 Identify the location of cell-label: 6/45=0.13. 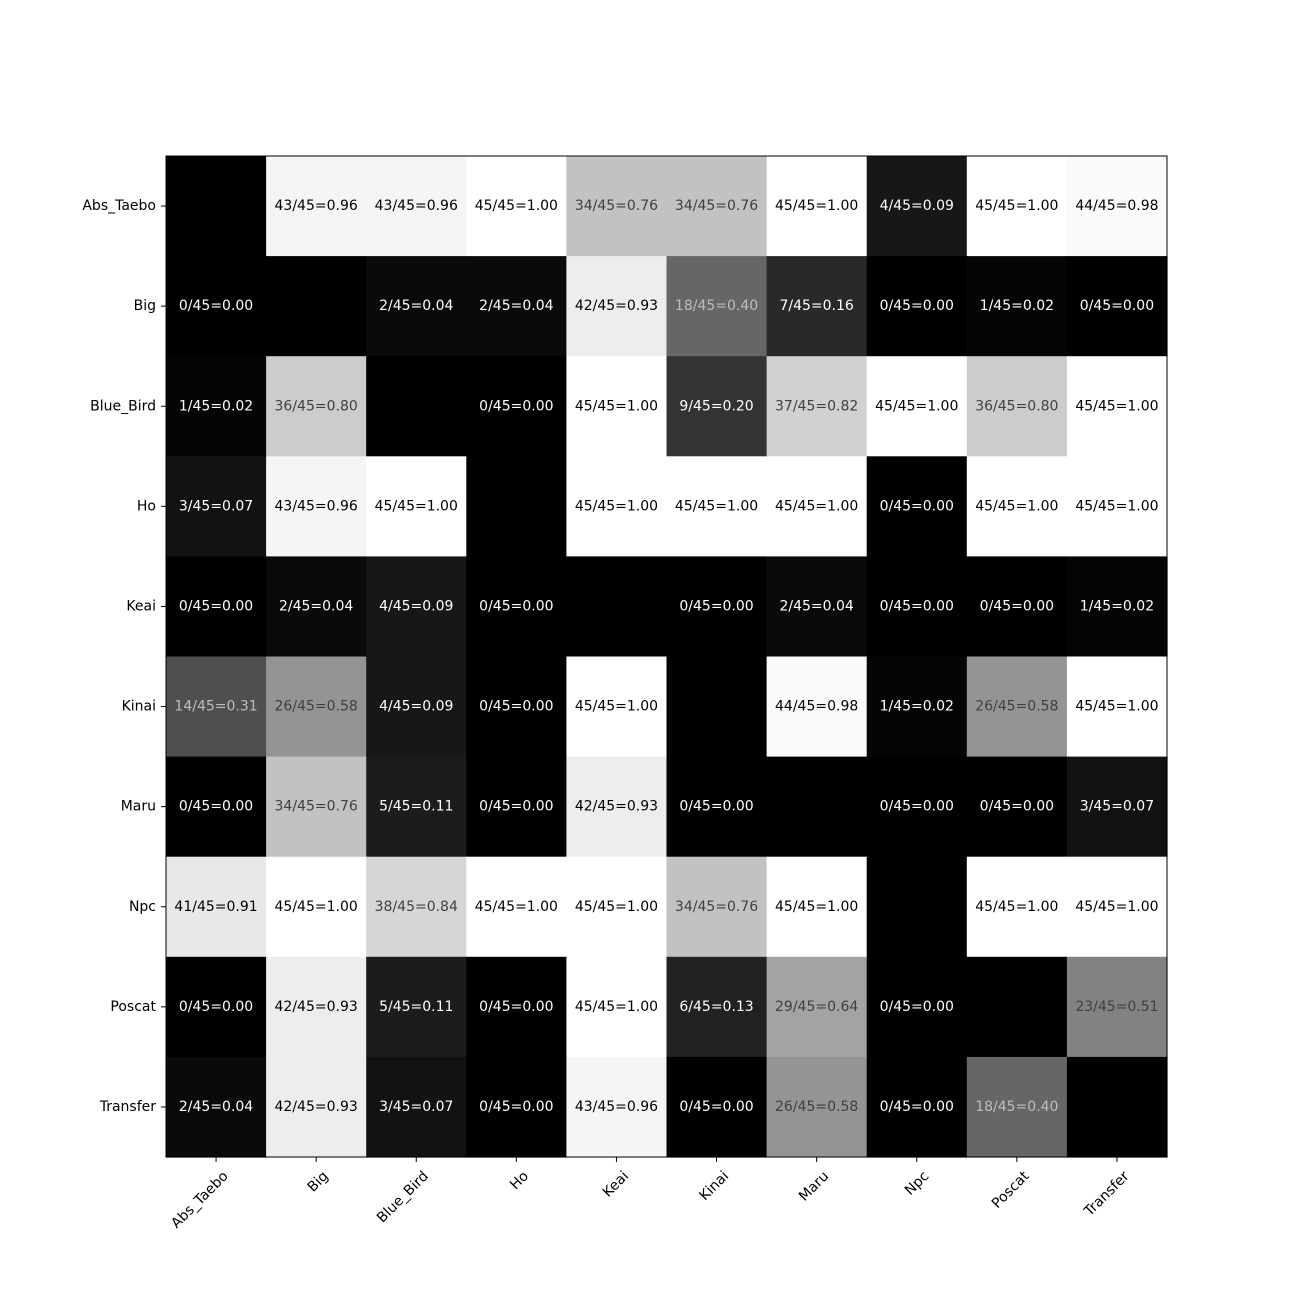
(716, 1007).